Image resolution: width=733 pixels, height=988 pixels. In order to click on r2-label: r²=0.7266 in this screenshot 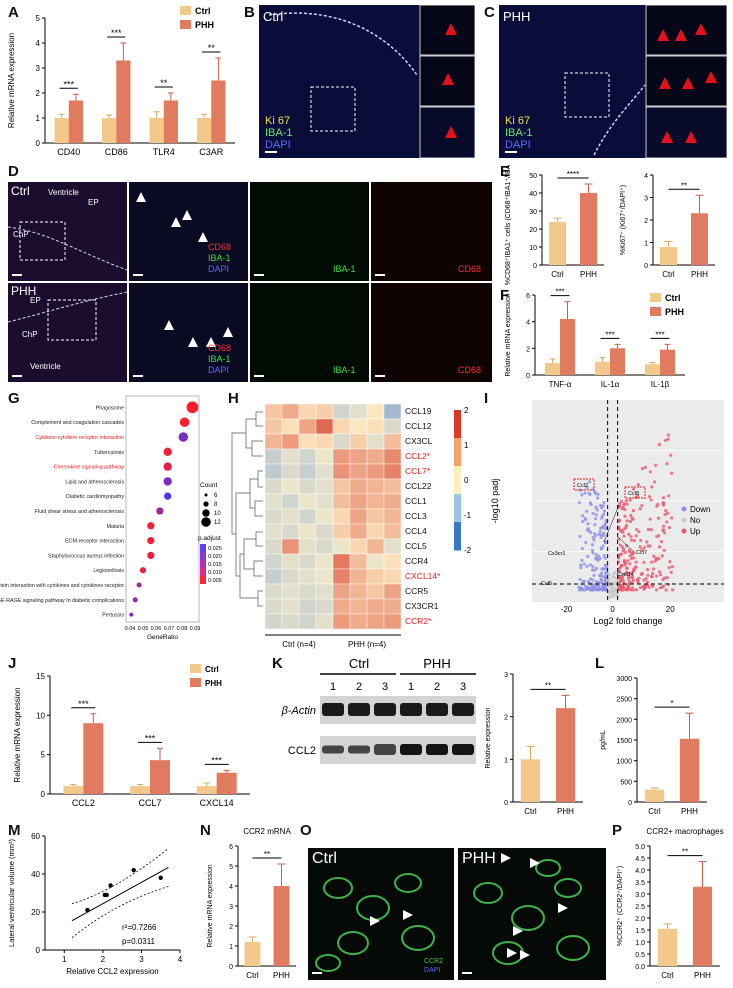, I will do `click(139, 927)`.